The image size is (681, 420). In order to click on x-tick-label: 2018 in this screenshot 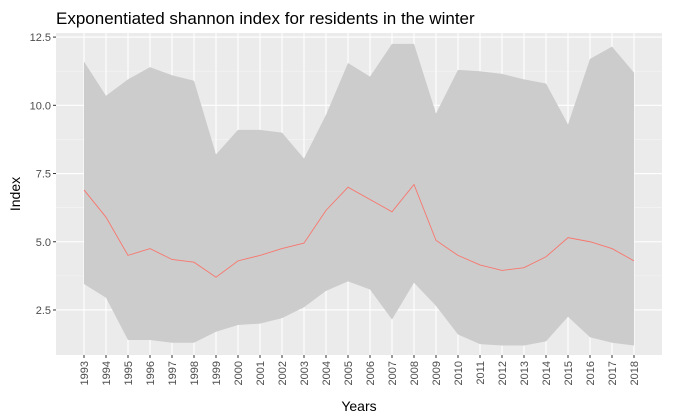, I will do `click(635, 373)`.